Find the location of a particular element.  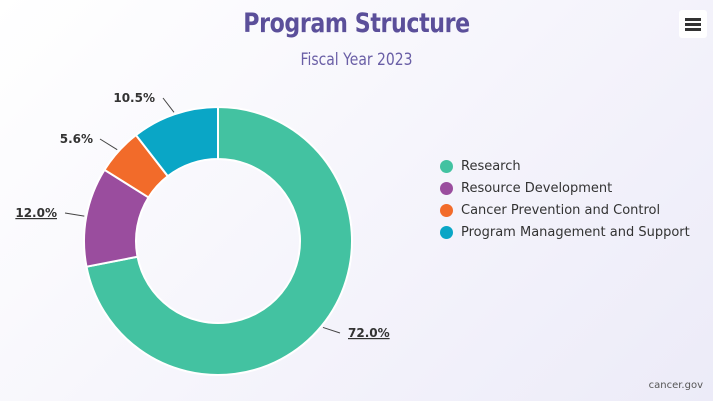

credit-link: cancer.gov is located at coordinates (675, 385).